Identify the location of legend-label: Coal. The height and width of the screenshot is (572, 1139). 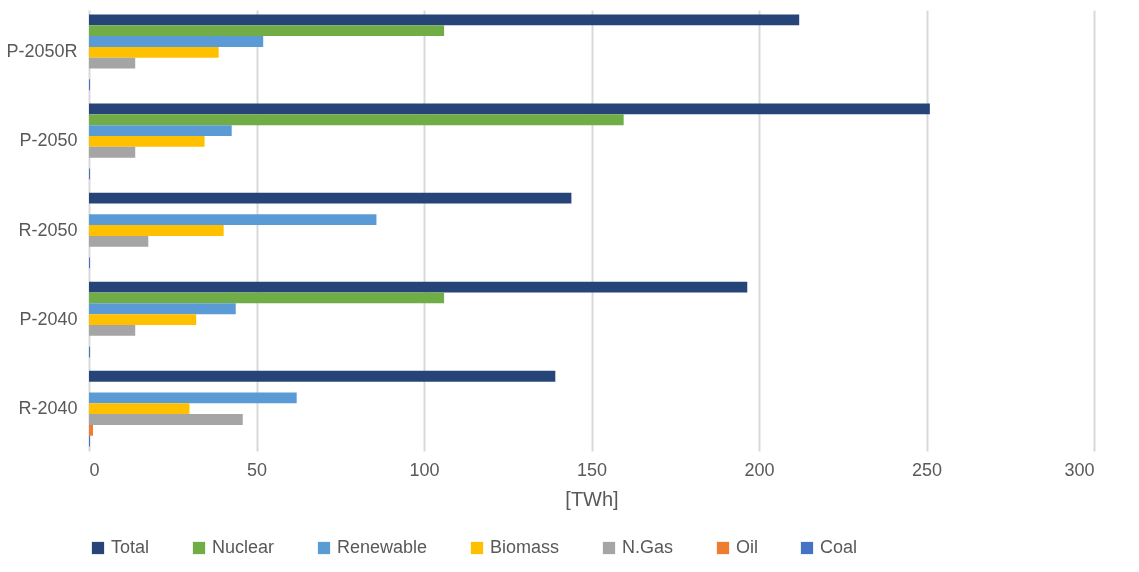
(839, 547).